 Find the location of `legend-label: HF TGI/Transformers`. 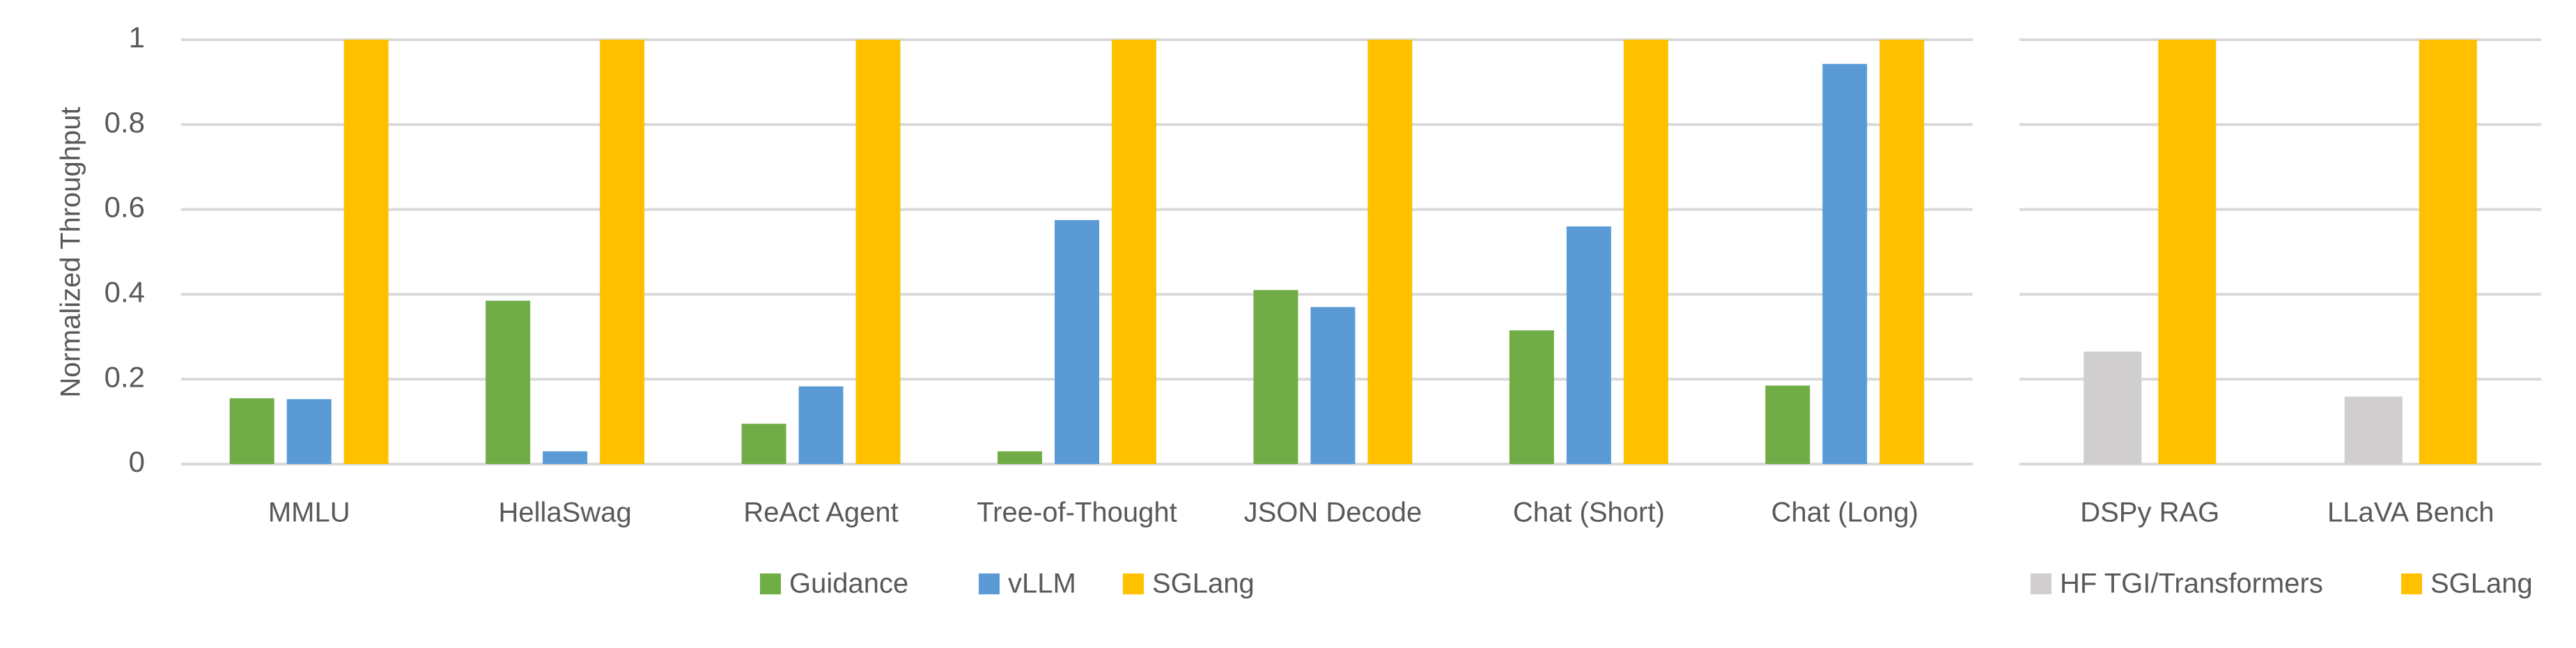

legend-label: HF TGI/Transformers is located at coordinates (2191, 584).